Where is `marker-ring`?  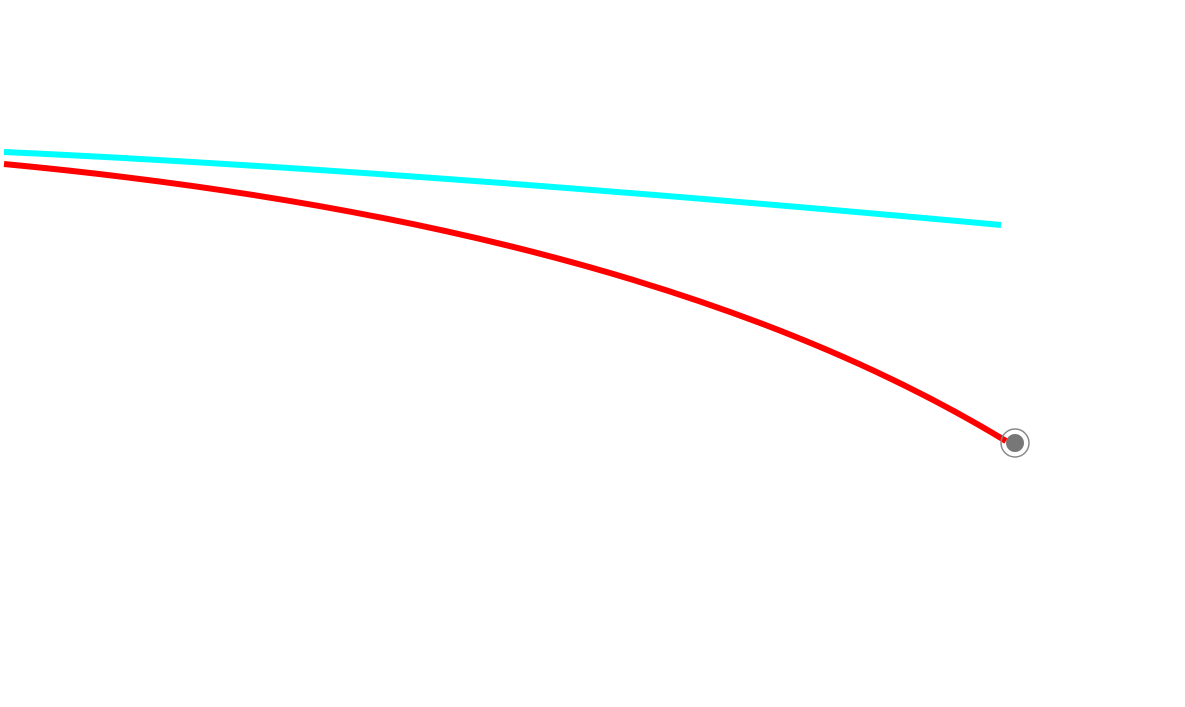
marker-ring is located at coordinates (1015, 443).